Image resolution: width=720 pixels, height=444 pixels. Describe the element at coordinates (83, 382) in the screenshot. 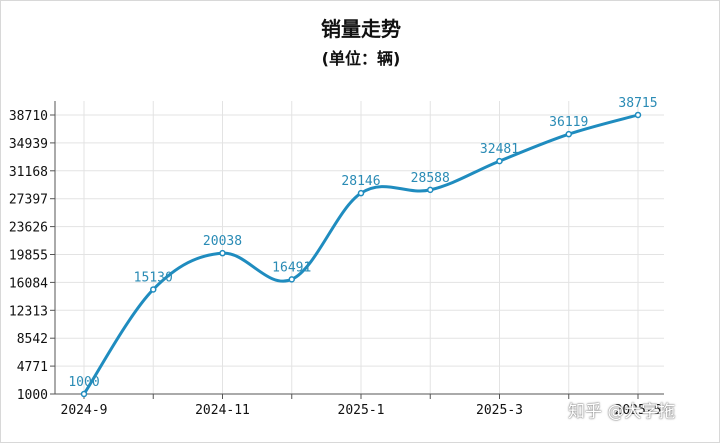

I see `data-label: 1000` at that location.